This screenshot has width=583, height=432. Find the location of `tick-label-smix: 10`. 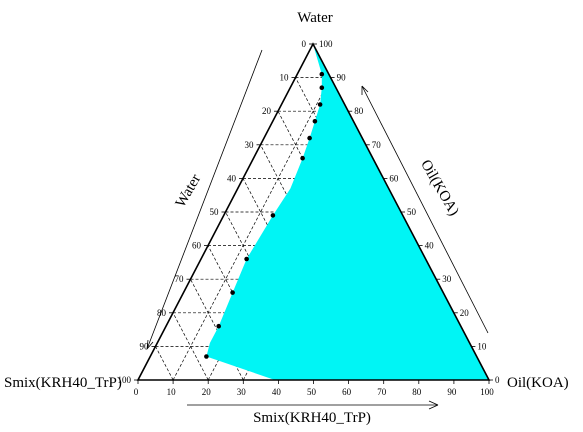

tick-label-smix: 10 is located at coordinates (172, 392).